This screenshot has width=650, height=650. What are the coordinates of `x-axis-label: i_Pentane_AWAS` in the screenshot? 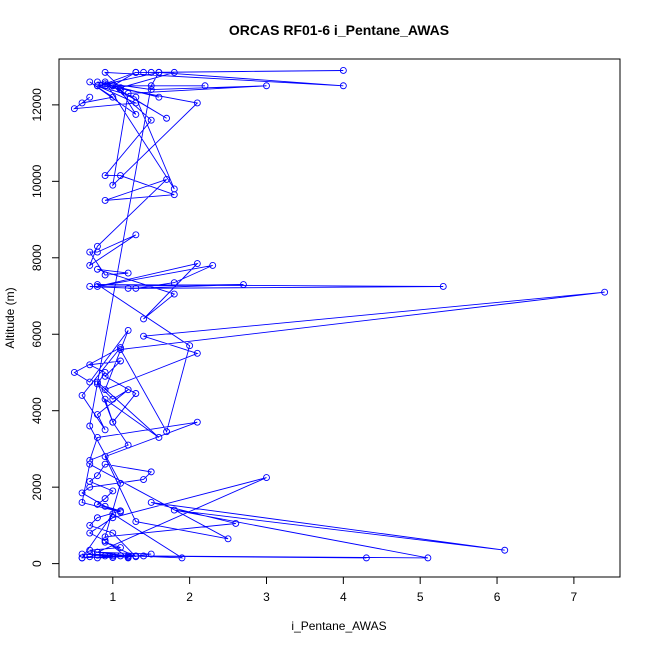 It's located at (338, 626).